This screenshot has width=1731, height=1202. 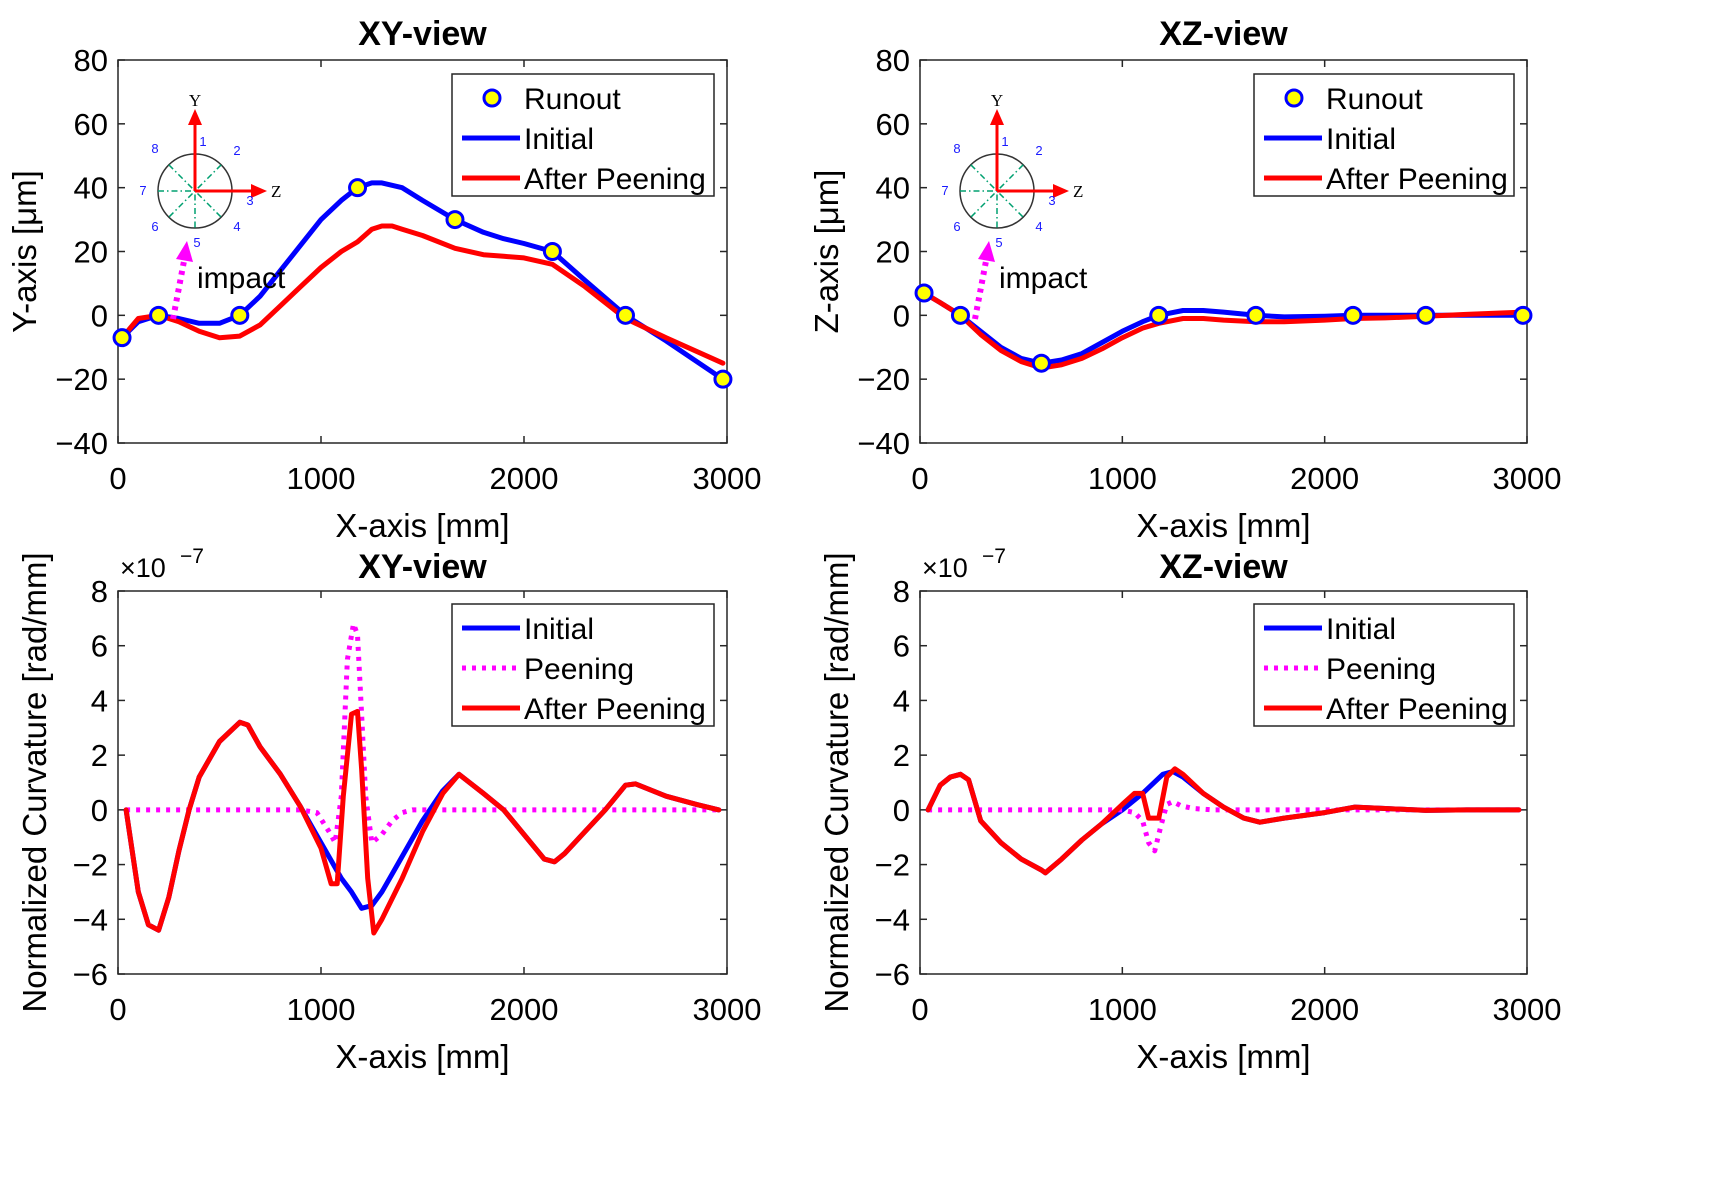 What do you see at coordinates (195, 100) in the screenshot?
I see `inset-y-label: Y` at bounding box center [195, 100].